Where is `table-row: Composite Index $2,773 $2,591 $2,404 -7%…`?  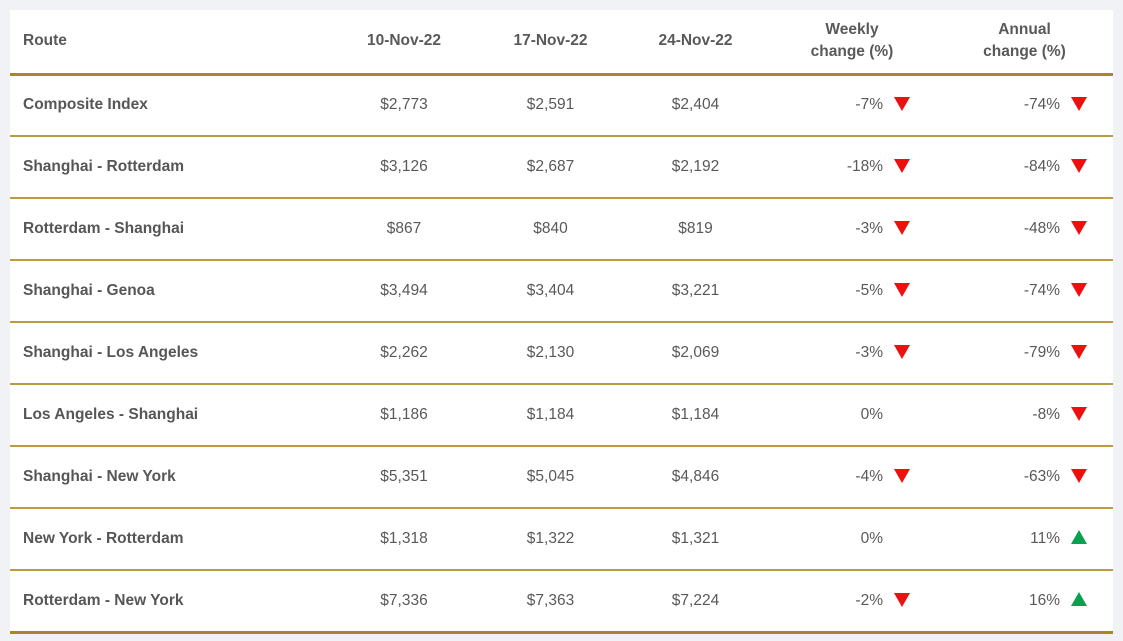 table-row: Composite Index $2,773 $2,591 $2,404 -7%… is located at coordinates (561, 105).